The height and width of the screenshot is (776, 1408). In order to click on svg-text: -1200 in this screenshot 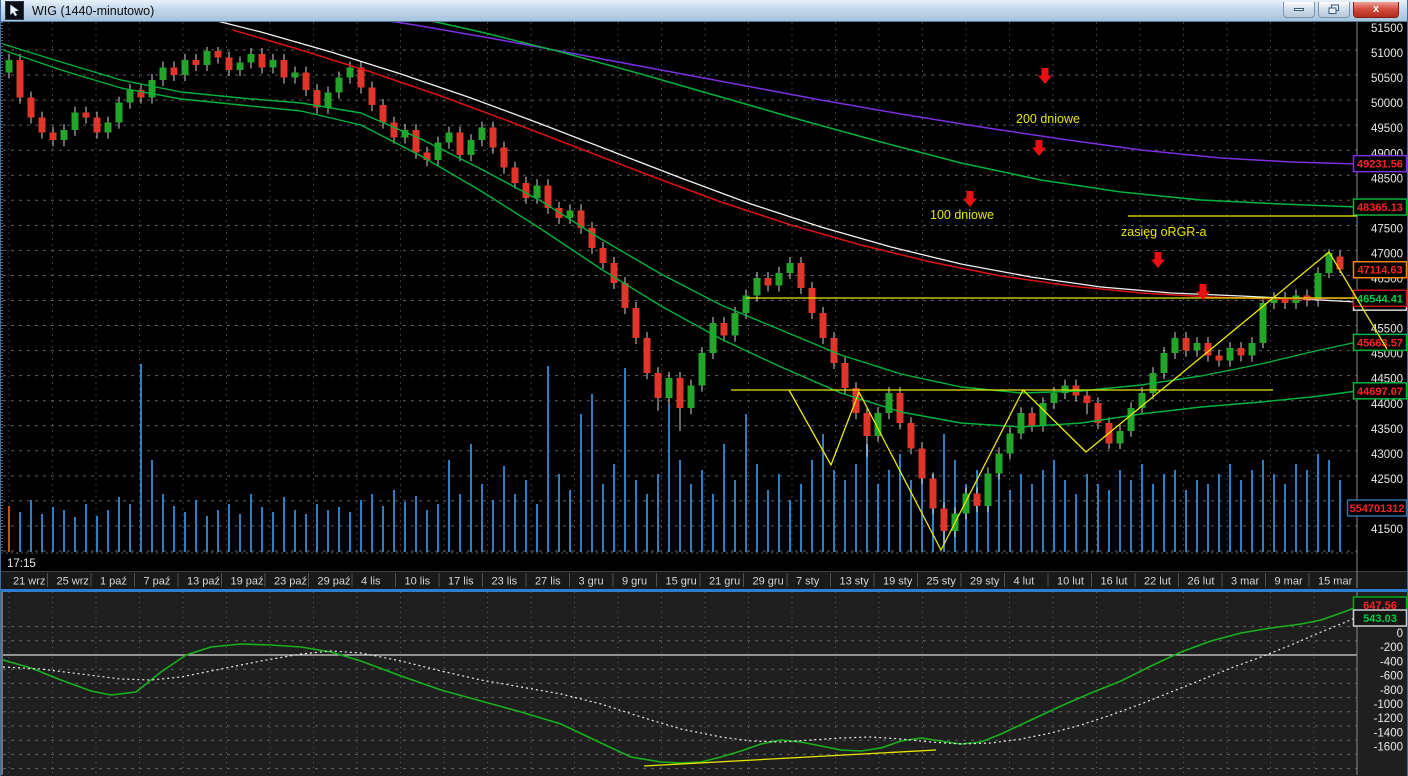, I will do `click(1388, 719)`.